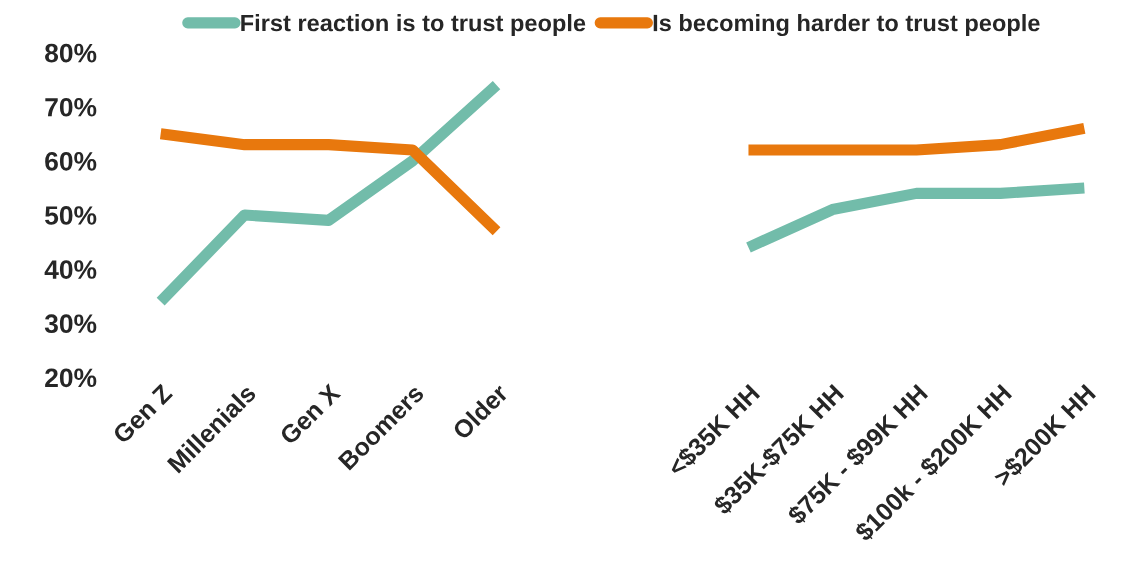  Describe the element at coordinates (71, 161) in the screenshot. I see `y-tick-label: 60%` at that location.